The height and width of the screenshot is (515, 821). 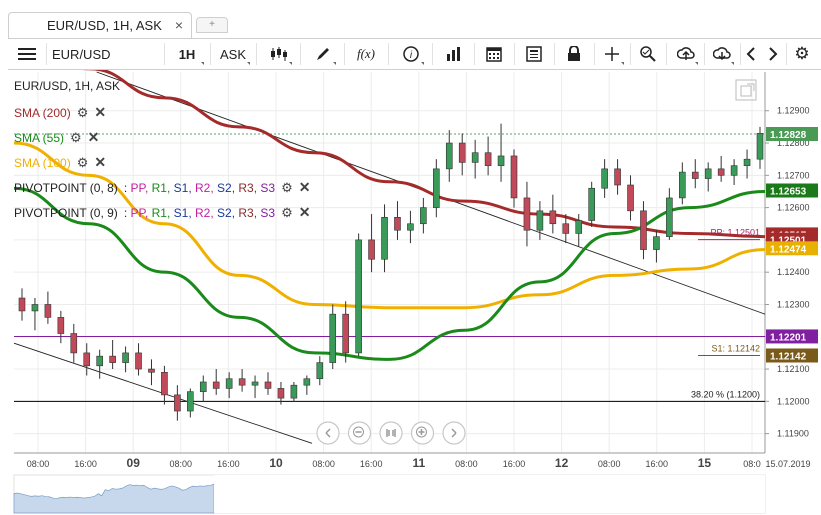 I want to click on time-tick-label: 08:00, so click(x=323, y=464).